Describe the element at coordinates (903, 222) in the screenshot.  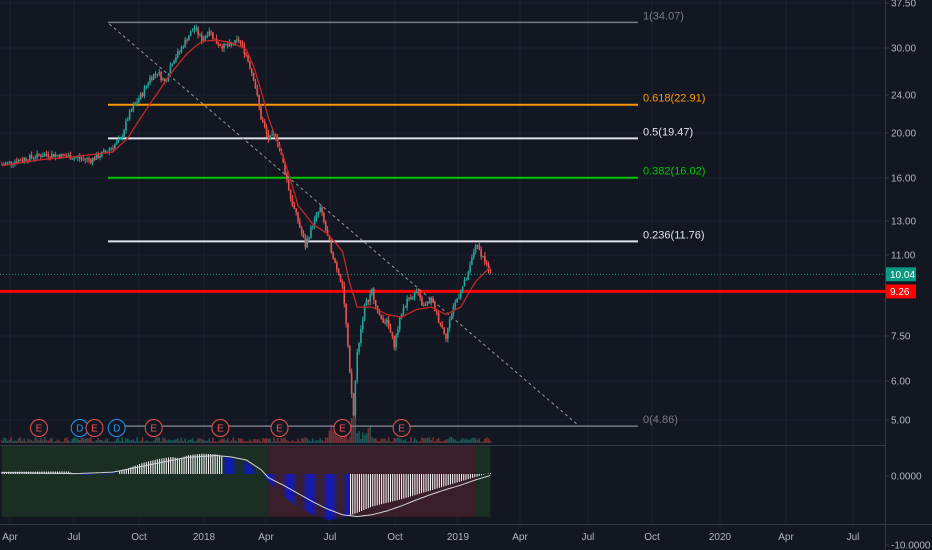
I see `price-axis-label: 13.00` at that location.